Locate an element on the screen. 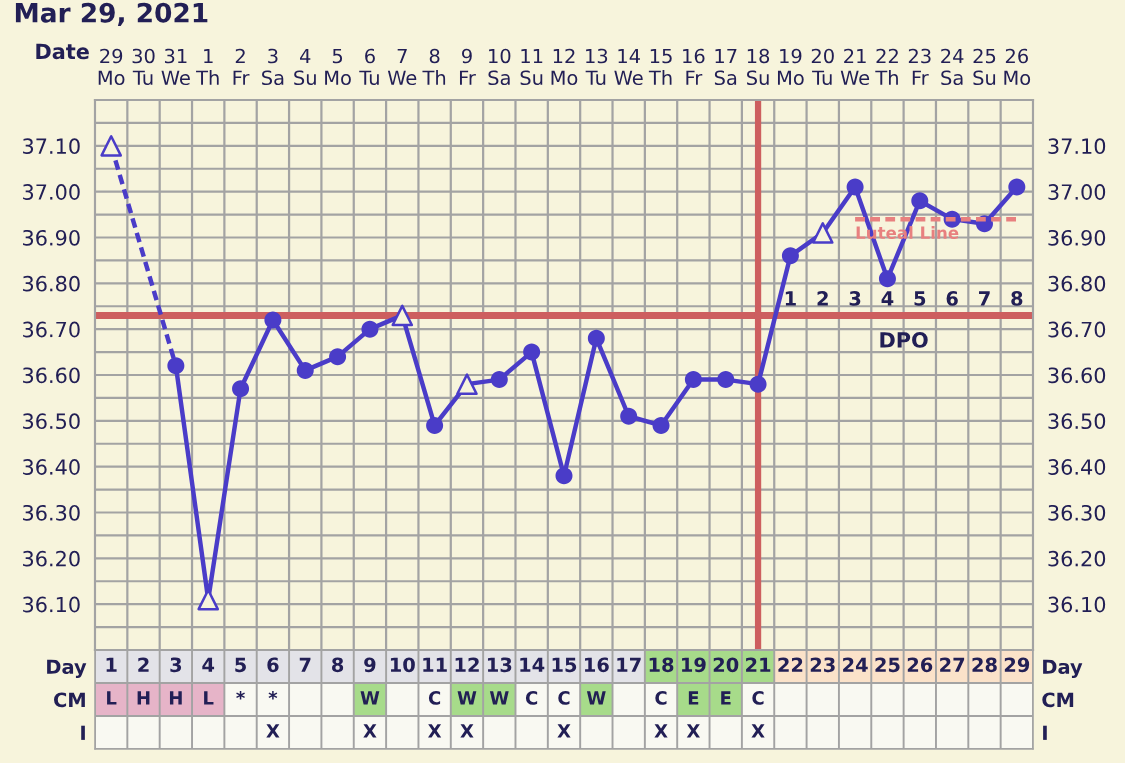  x-tick-label: 27 is located at coordinates (952, 664).